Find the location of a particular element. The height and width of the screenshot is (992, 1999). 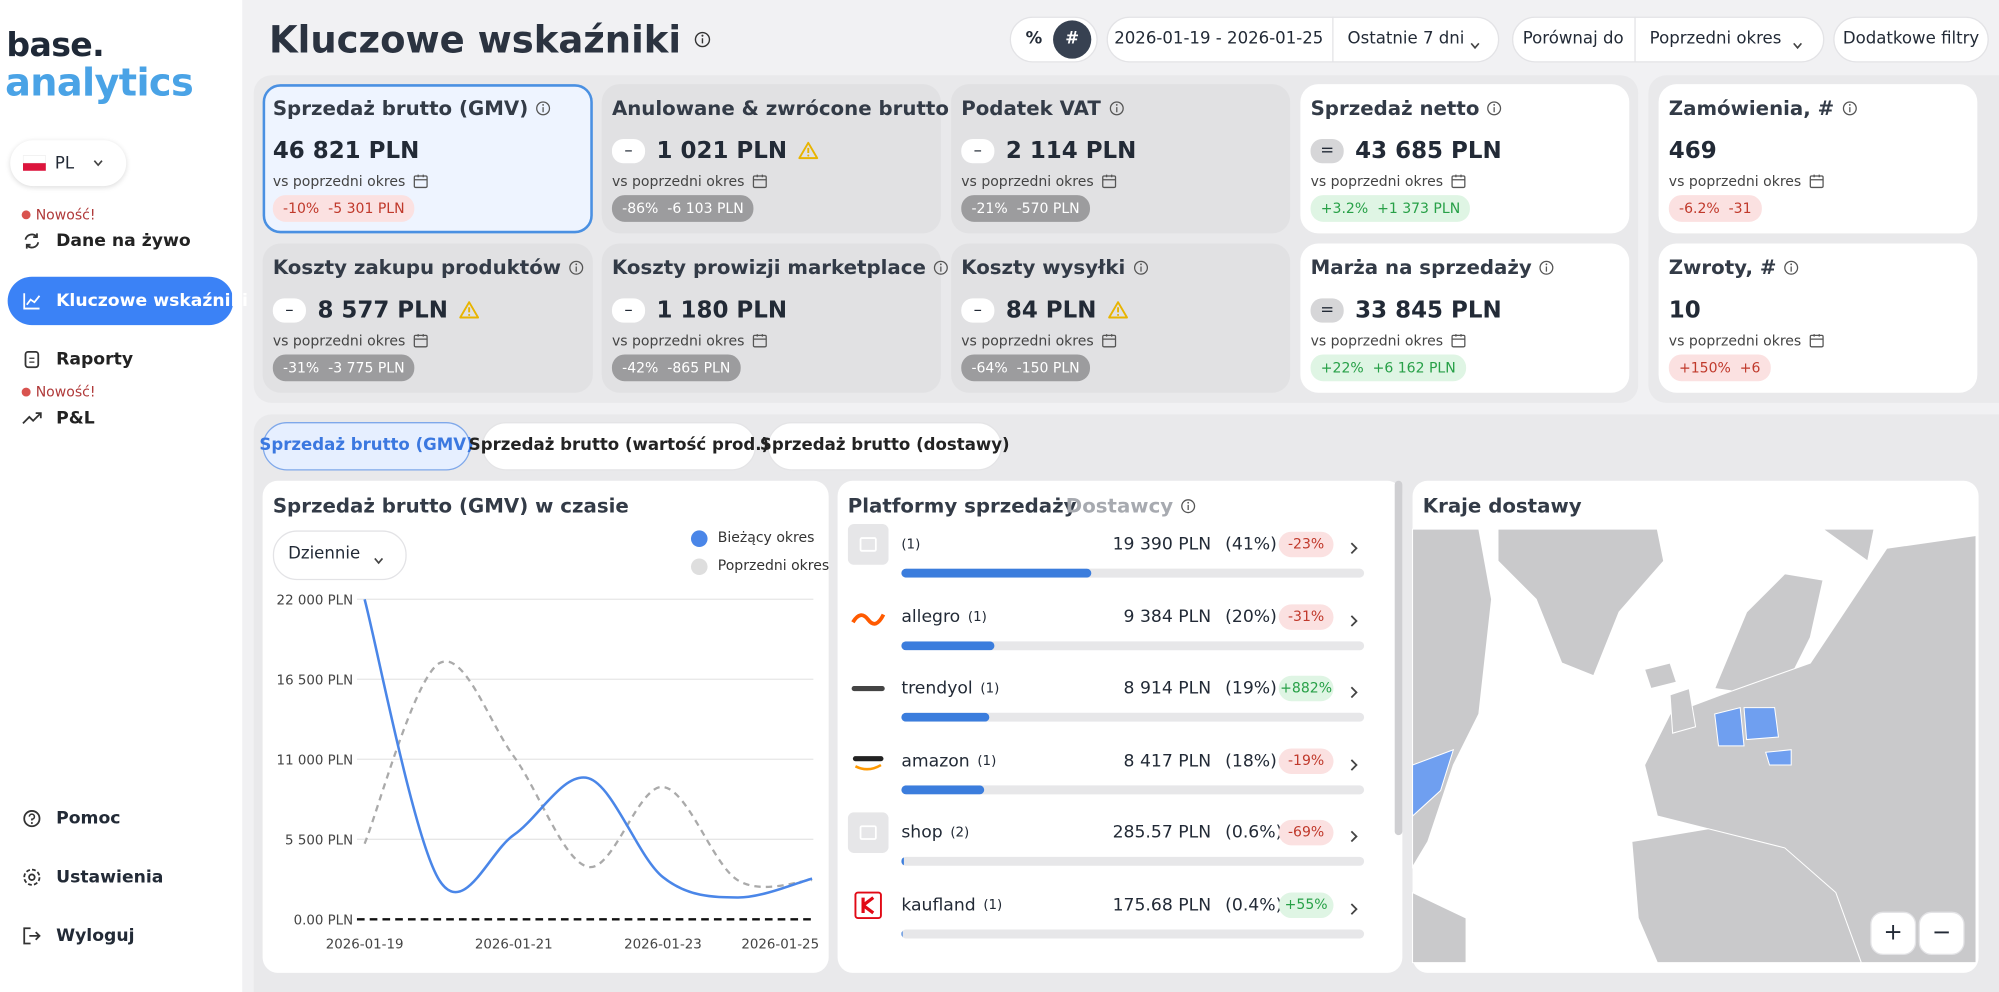

footer-item: Wyloguj is located at coordinates (78, 936).